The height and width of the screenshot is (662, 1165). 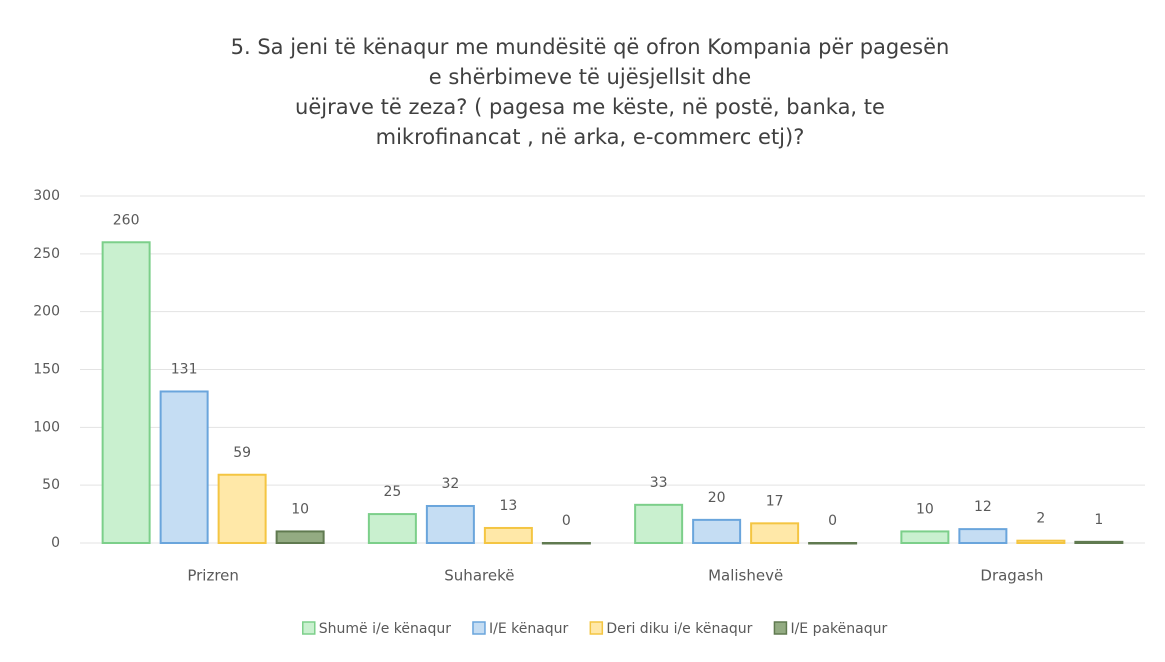 What do you see at coordinates (1011, 576) in the screenshot?
I see `x-tick-label: Dragash` at bounding box center [1011, 576].